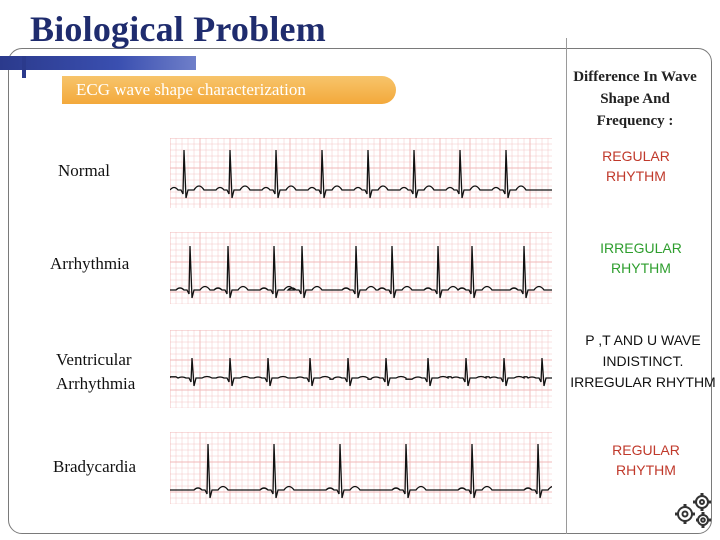  I want to click on row-label-bradycardia: Bradycardia, so click(94, 467).